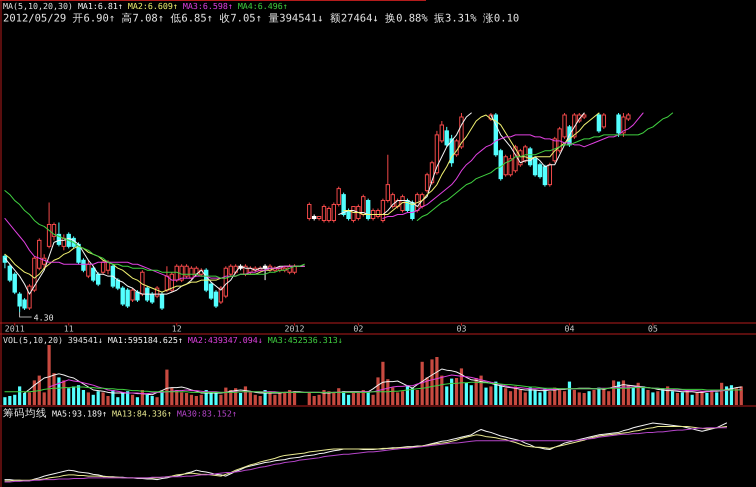 The width and height of the screenshot is (756, 487). Describe the element at coordinates (145, 340) in the screenshot. I see `legend: MA1:595184.625↑` at that location.